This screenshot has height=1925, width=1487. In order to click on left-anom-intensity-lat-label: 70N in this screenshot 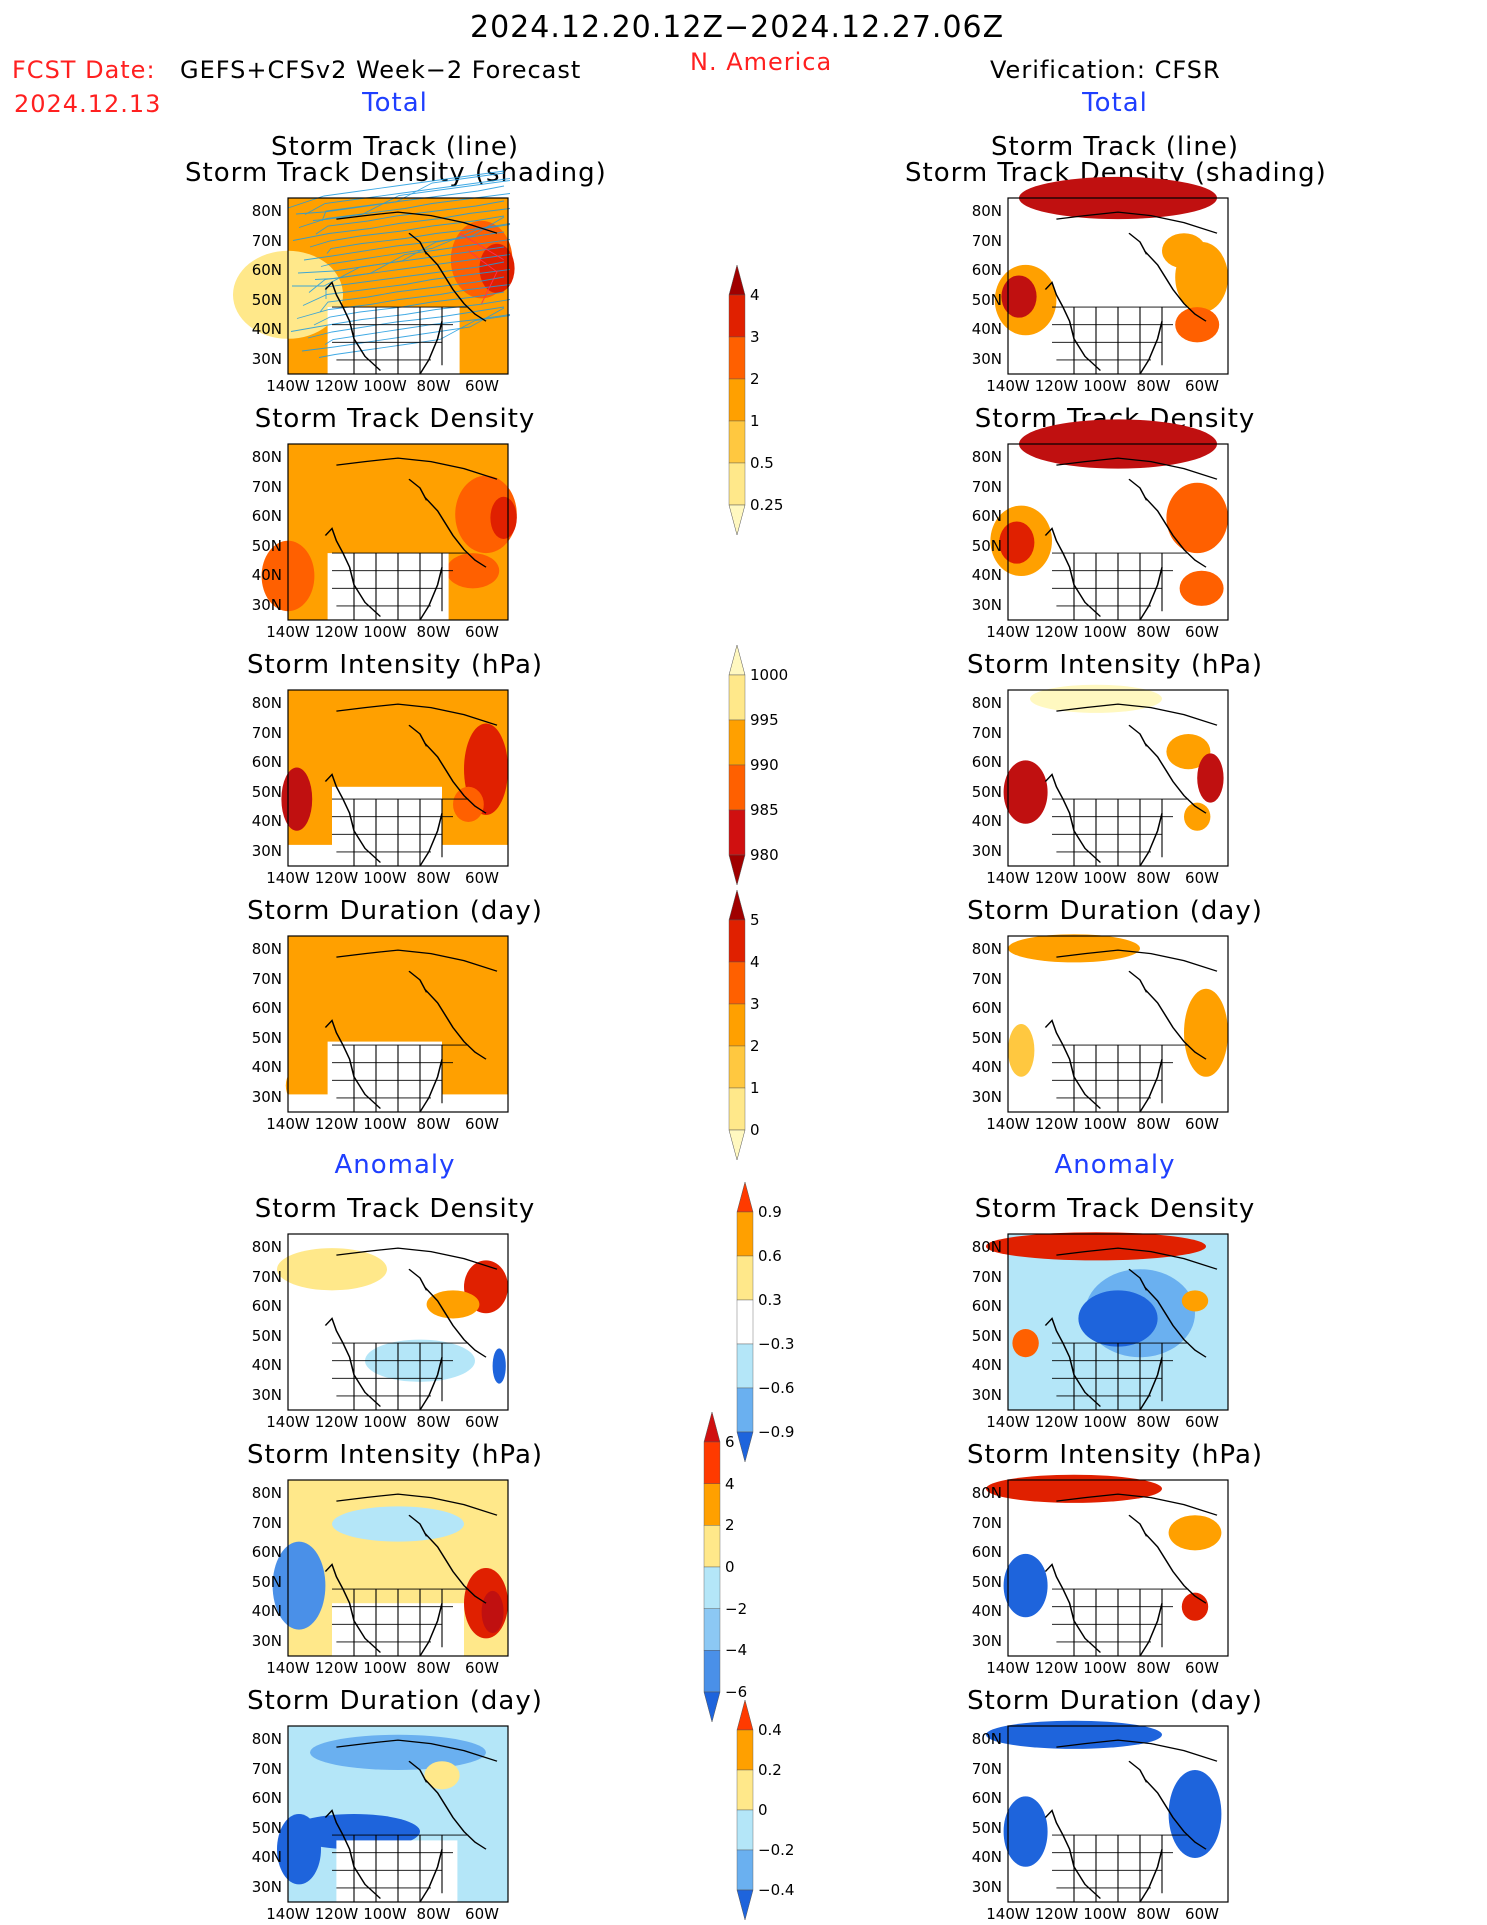, I will do `click(266, 1522)`.